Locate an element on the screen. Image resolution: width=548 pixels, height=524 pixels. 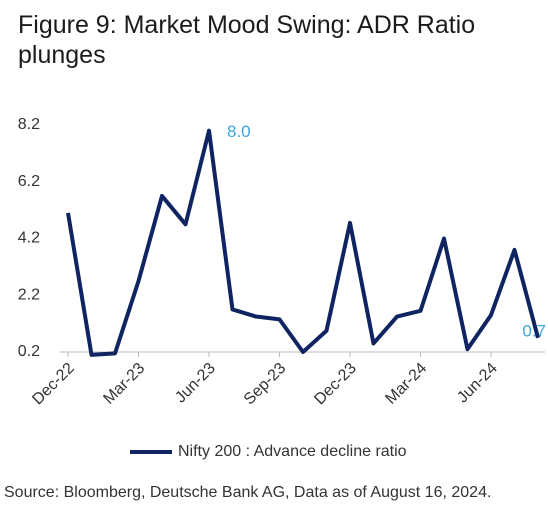
legend-label: Nifty 200 : Advance decline ratio is located at coordinates (292, 451).